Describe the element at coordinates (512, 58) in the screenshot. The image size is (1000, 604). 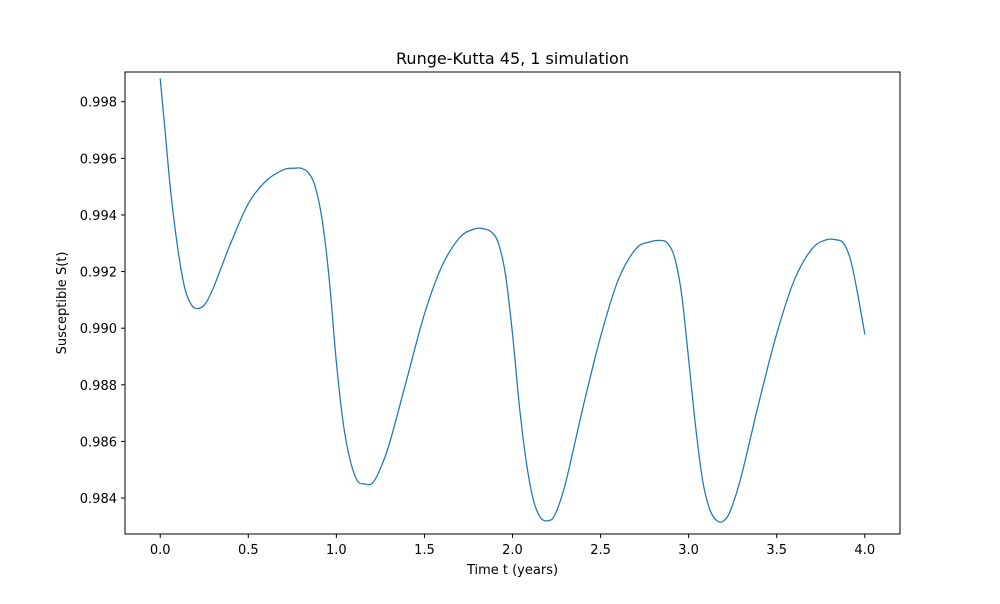
I see `chart-title: Runge-Kutta 45, 1 simulation` at that location.